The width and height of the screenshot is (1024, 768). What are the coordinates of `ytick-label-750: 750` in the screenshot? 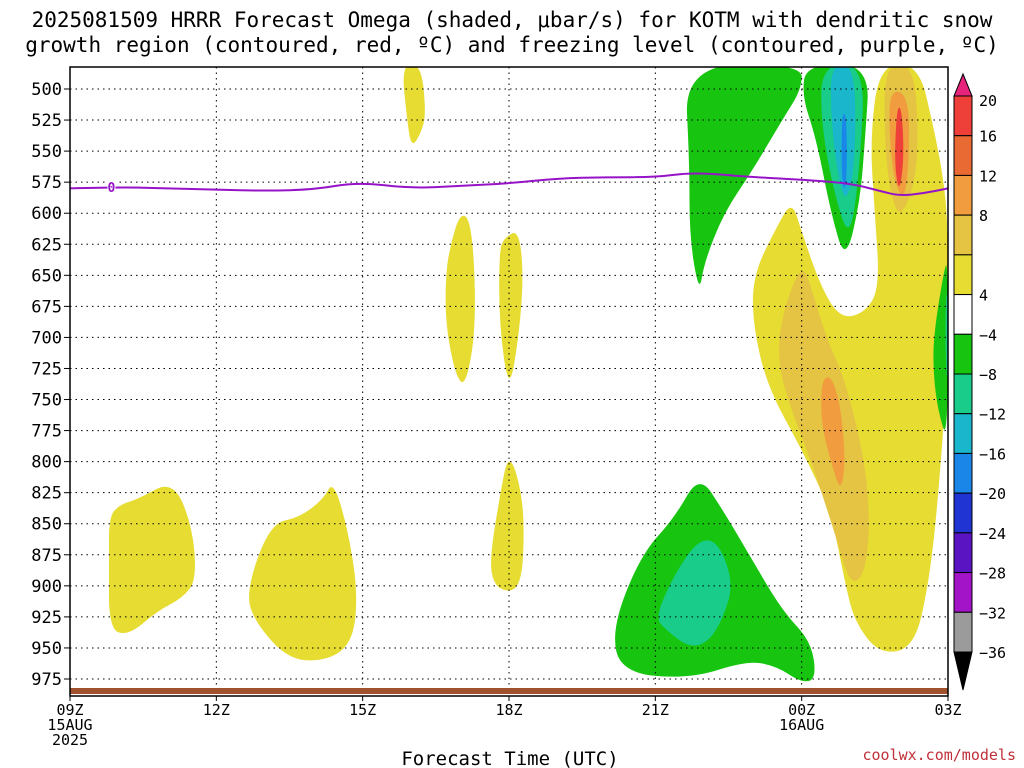 It's located at (46, 401).